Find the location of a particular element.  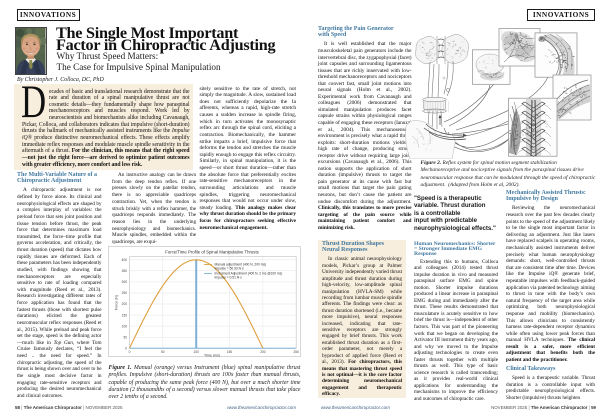

svg-text: 400 is located at coordinates (125, 260).